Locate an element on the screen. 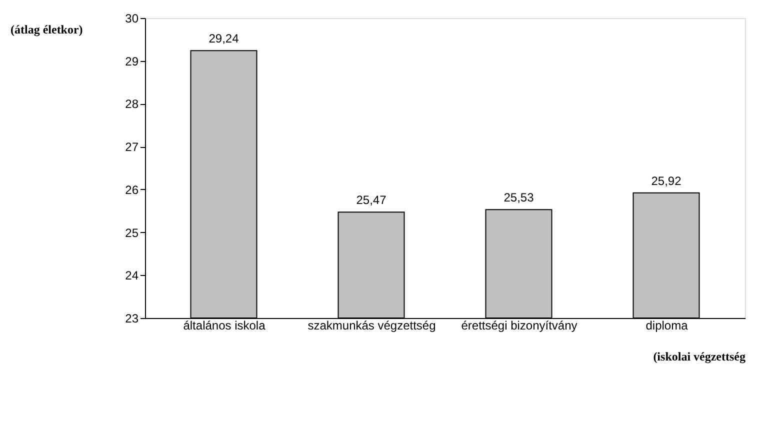 The image size is (768, 423). data-label: 25,47 is located at coordinates (371, 200).